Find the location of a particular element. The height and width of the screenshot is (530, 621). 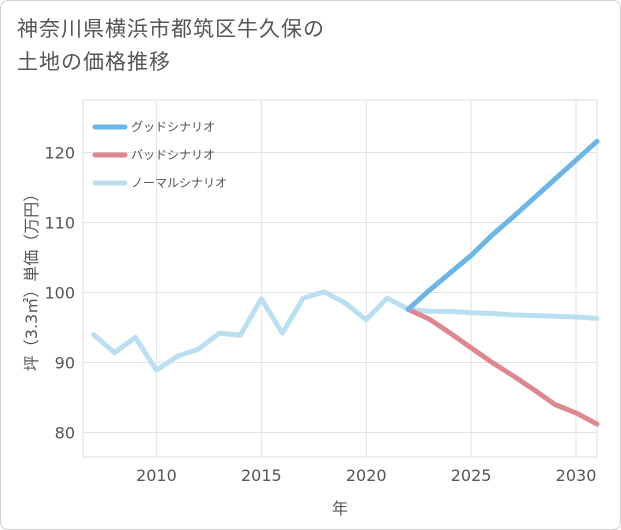

chart-title-line2: 土地の価格推移 is located at coordinates (94, 62).